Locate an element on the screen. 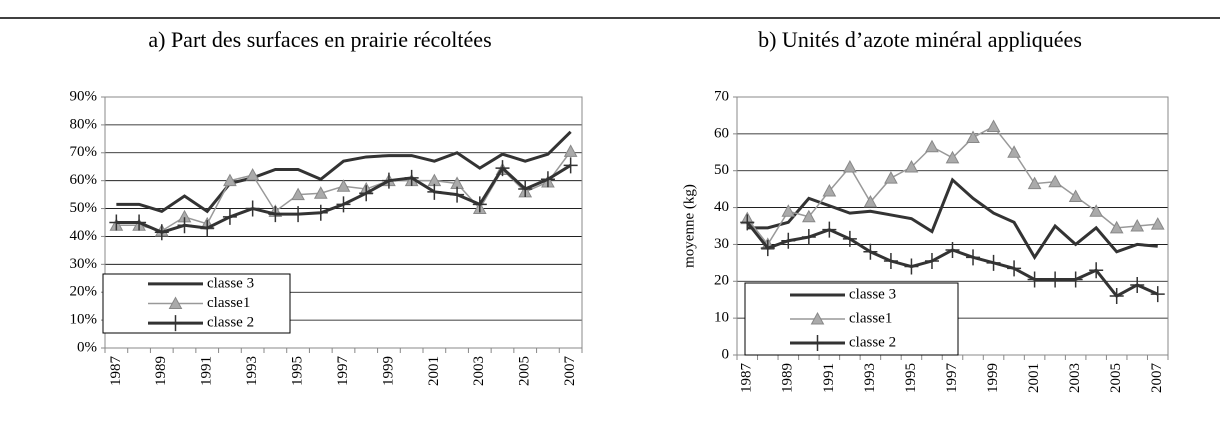 The width and height of the screenshot is (1220, 444). y-tick-label: 20% is located at coordinates (84, 292).